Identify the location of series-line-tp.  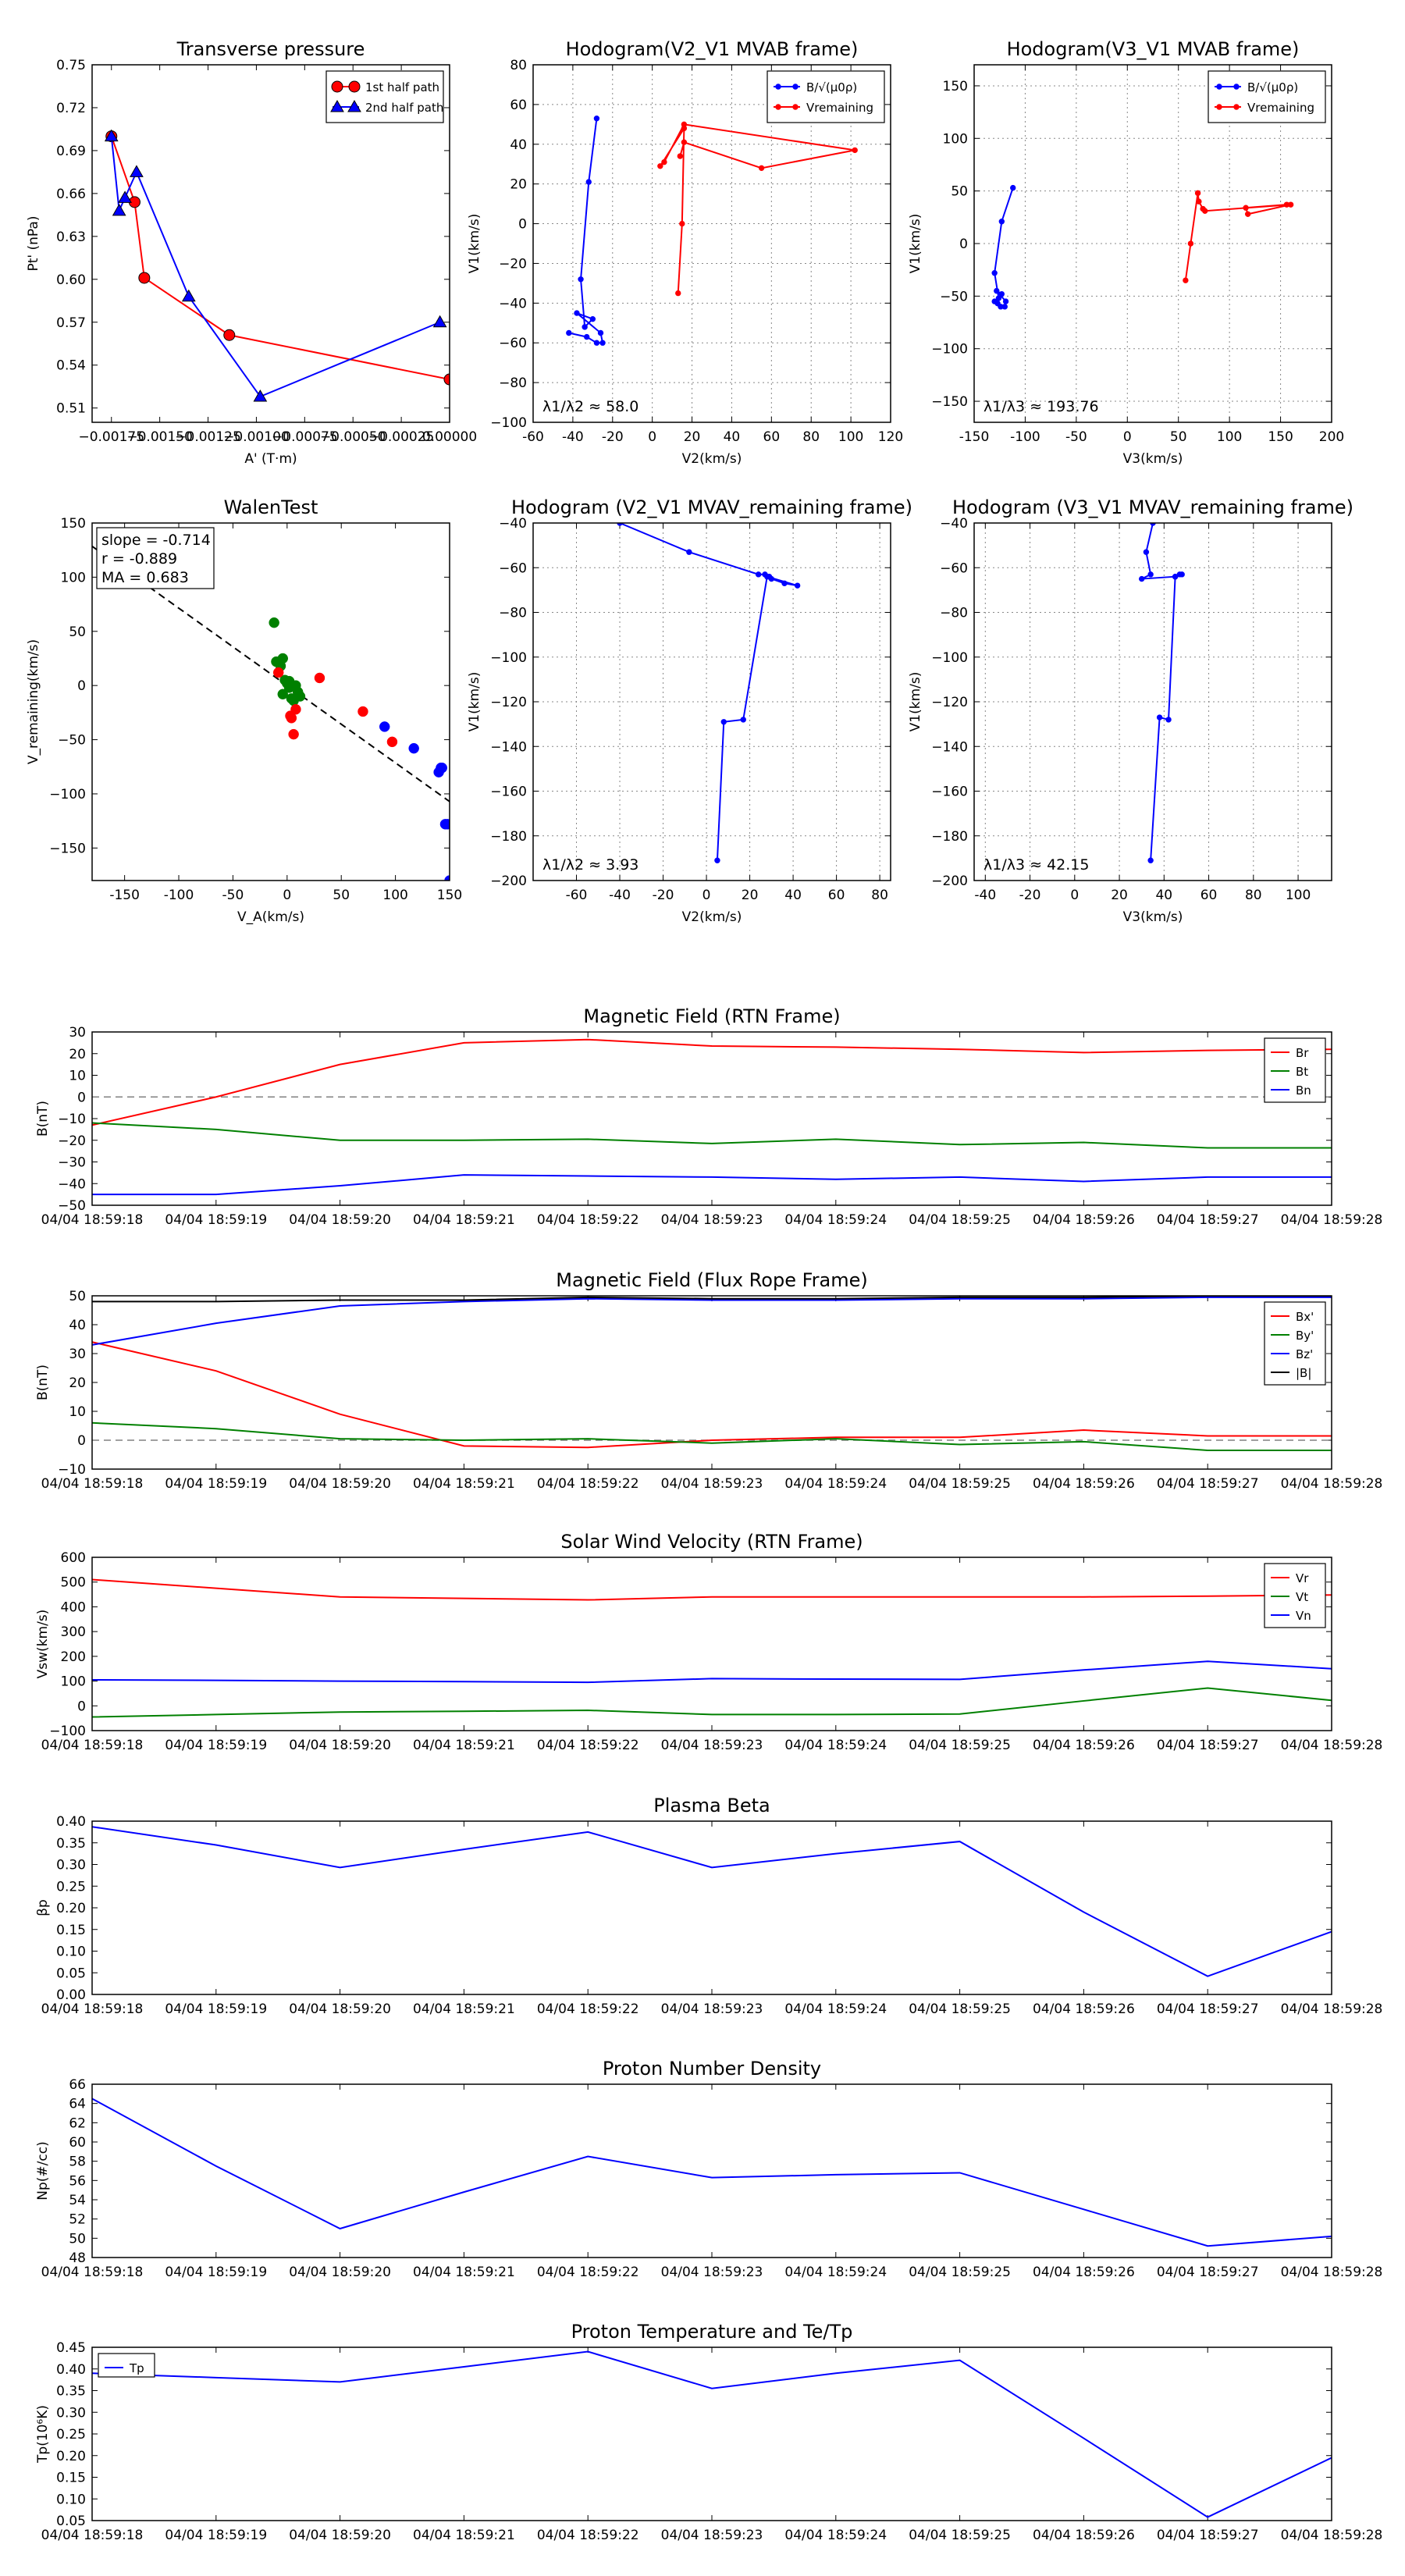
(712, 2434).